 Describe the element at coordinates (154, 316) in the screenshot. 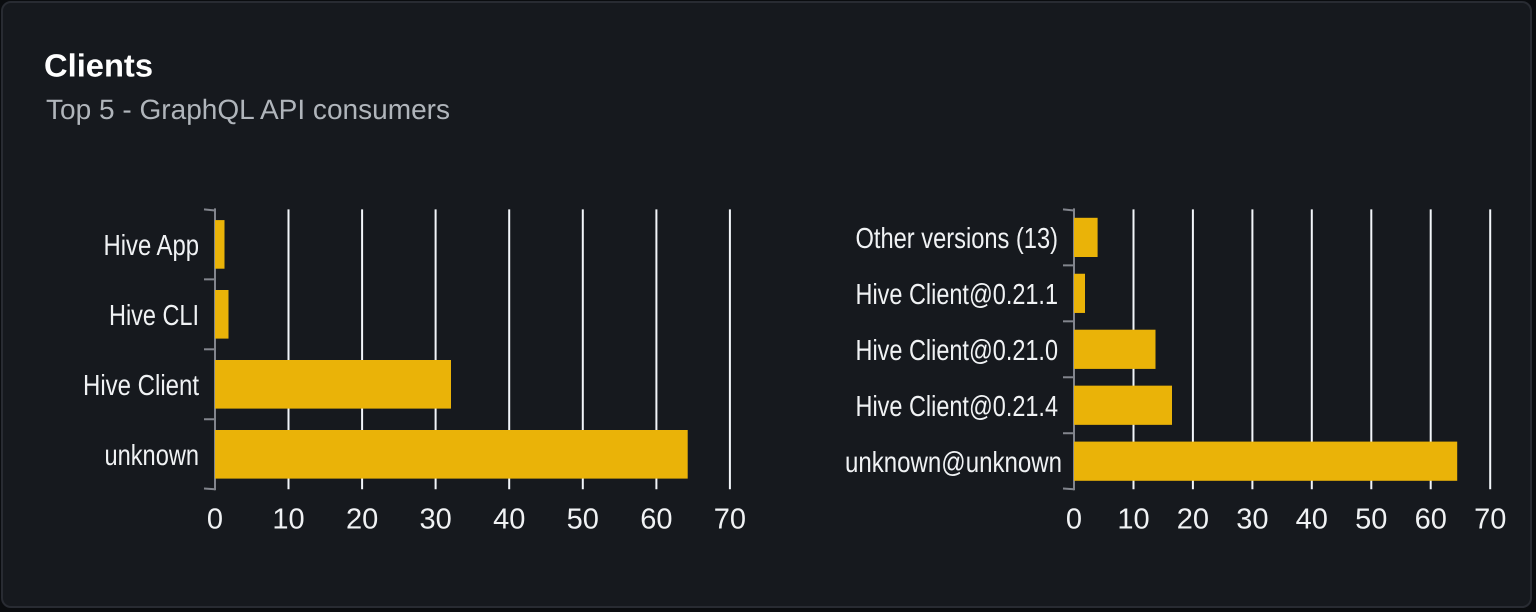

I see `svg-text: Hive CLI` at that location.